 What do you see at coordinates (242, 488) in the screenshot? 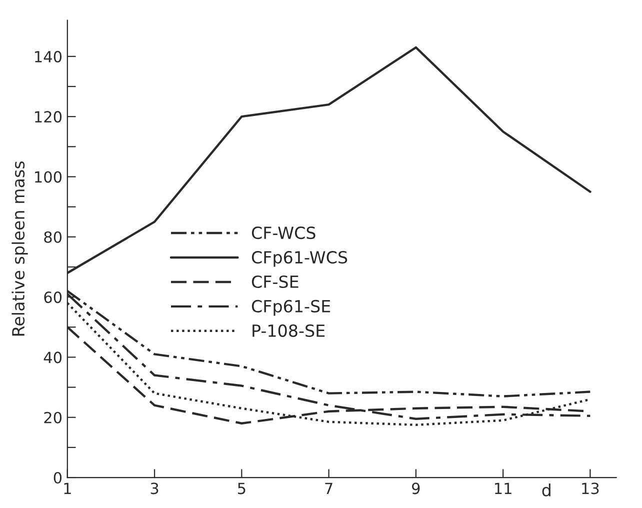
I see `x-tick-label: 5` at bounding box center [242, 488].